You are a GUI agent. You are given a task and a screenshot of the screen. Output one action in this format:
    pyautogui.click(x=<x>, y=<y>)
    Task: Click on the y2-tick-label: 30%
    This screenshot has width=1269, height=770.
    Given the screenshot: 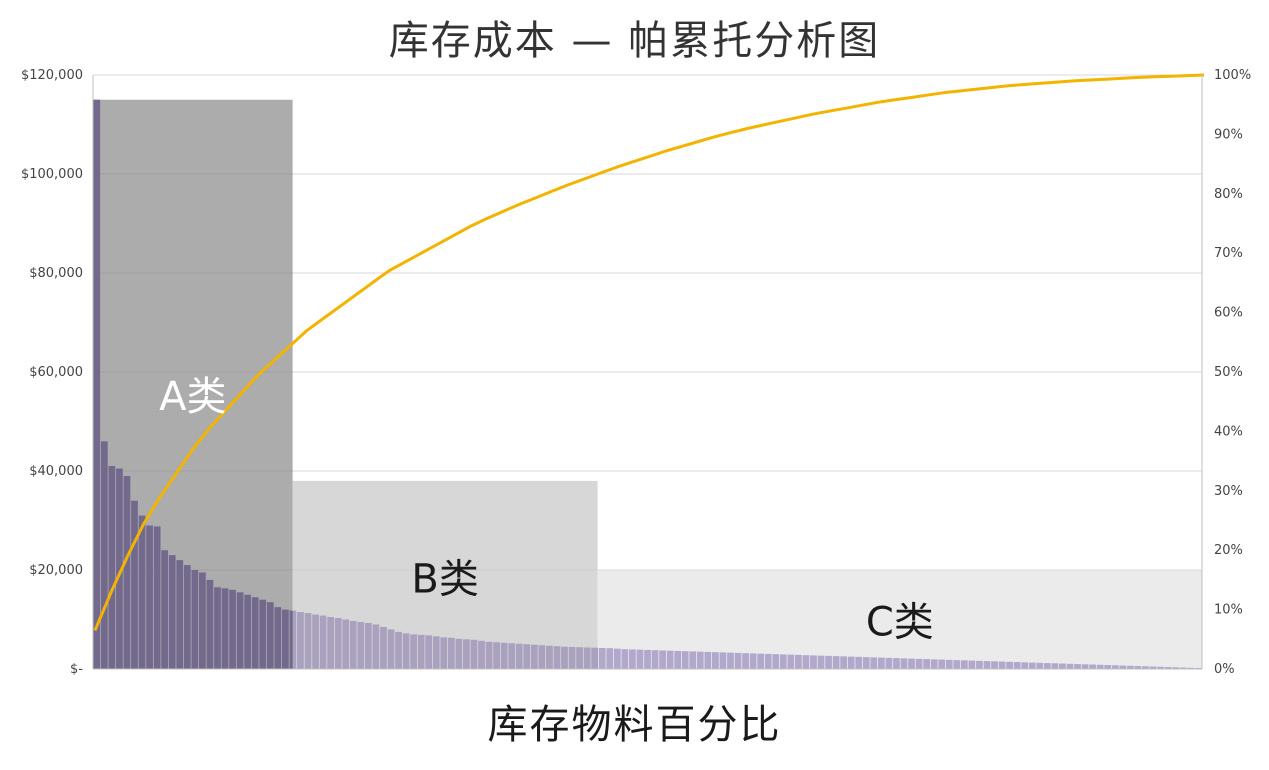 What is the action you would take?
    pyautogui.click(x=1228, y=491)
    